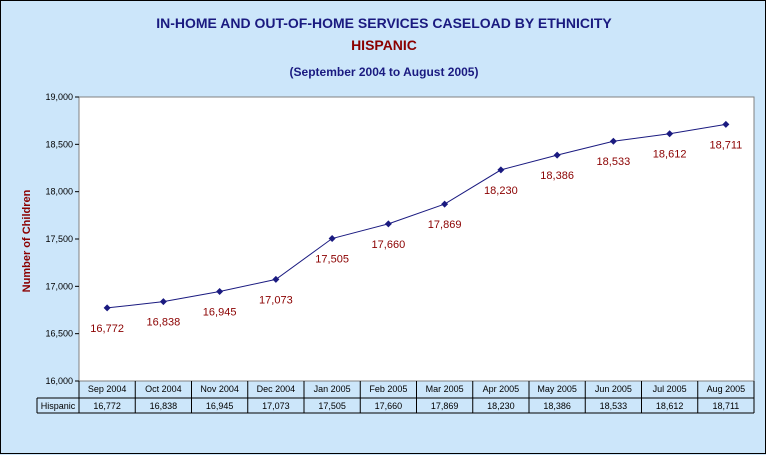 This screenshot has width=766, height=455. What do you see at coordinates (59, 239) in the screenshot?
I see `y-tick-label: 17,500` at bounding box center [59, 239].